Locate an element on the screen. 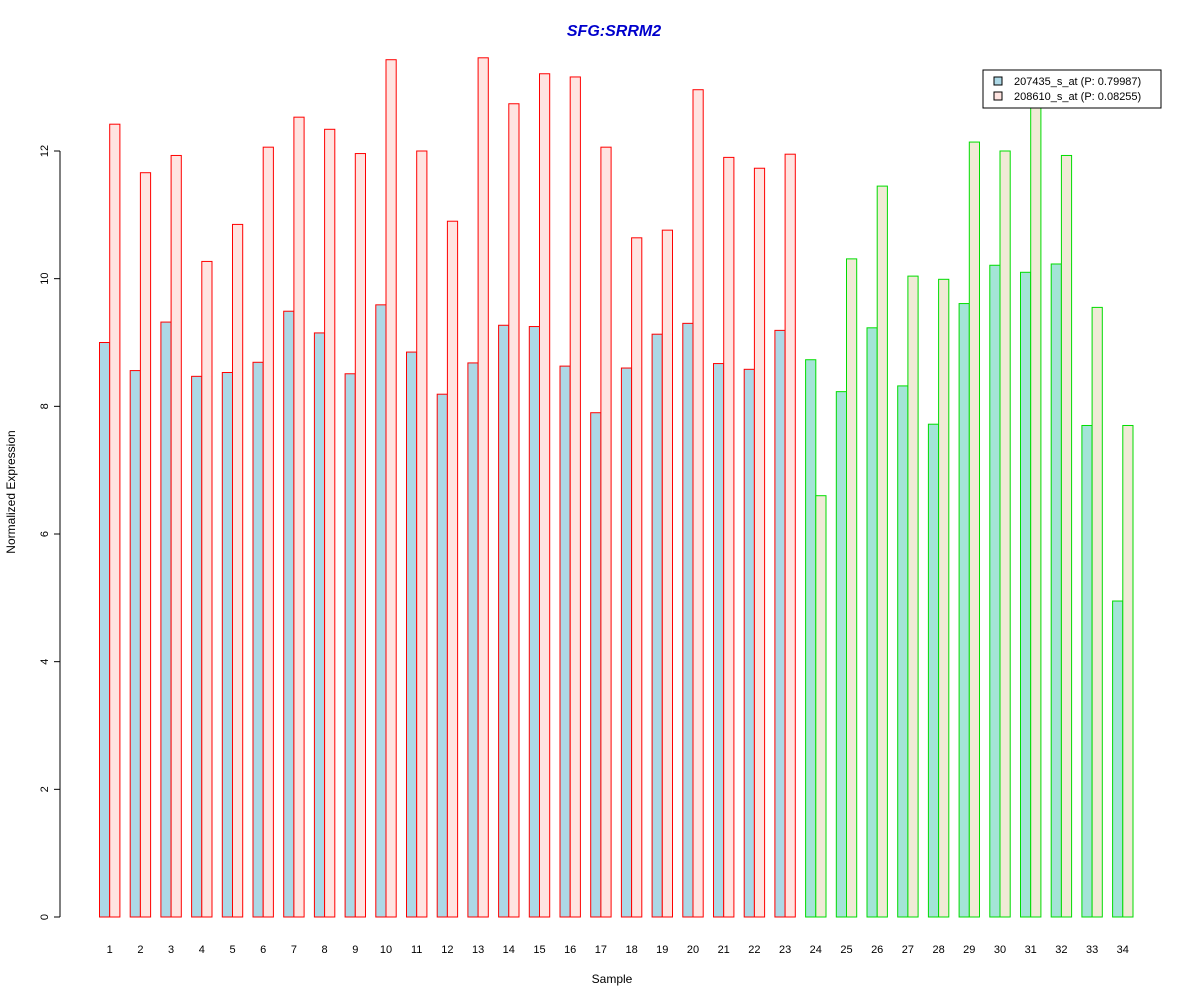  x-tick-label: 22 is located at coordinates (754, 950).